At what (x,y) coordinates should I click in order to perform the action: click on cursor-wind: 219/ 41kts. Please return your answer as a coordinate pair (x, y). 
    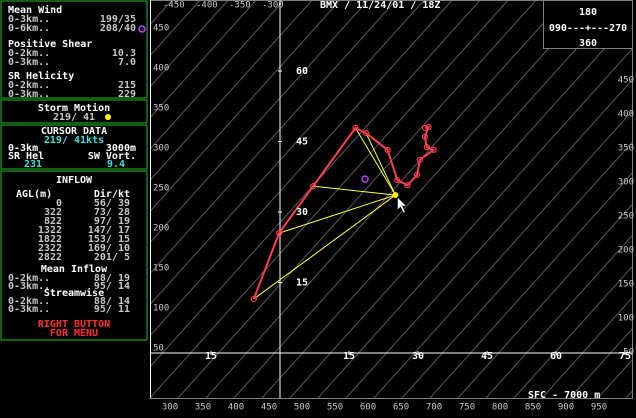
    Looking at the image, I should click on (74, 140).